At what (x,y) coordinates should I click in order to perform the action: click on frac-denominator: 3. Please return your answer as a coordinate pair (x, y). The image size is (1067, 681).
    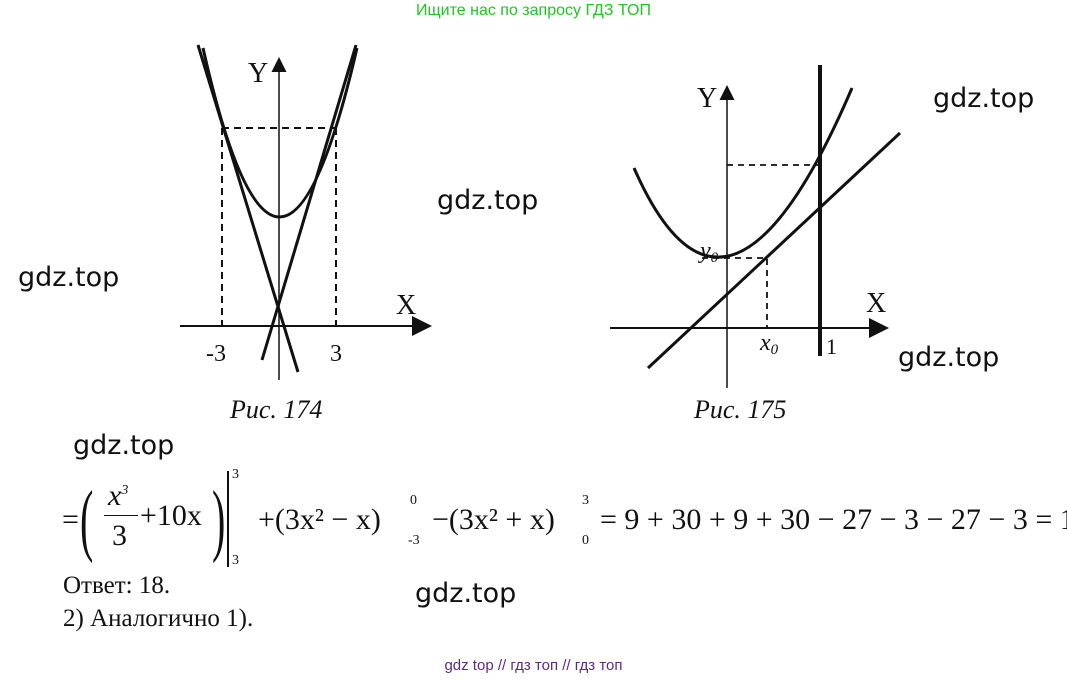
    Looking at the image, I should click on (119, 535).